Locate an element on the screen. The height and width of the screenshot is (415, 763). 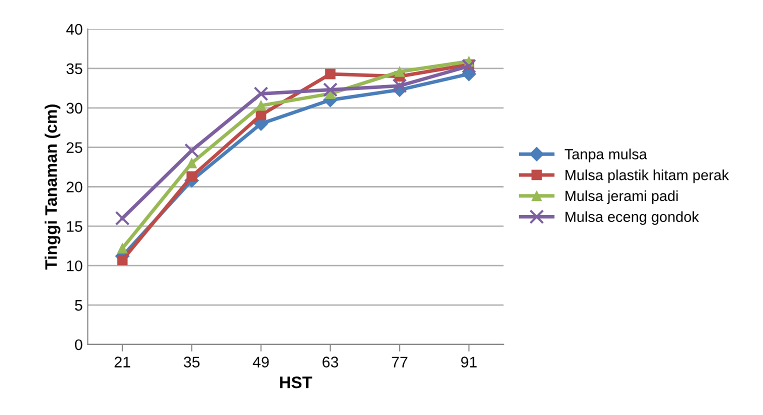
x-tick-label: 91 is located at coordinates (469, 362).